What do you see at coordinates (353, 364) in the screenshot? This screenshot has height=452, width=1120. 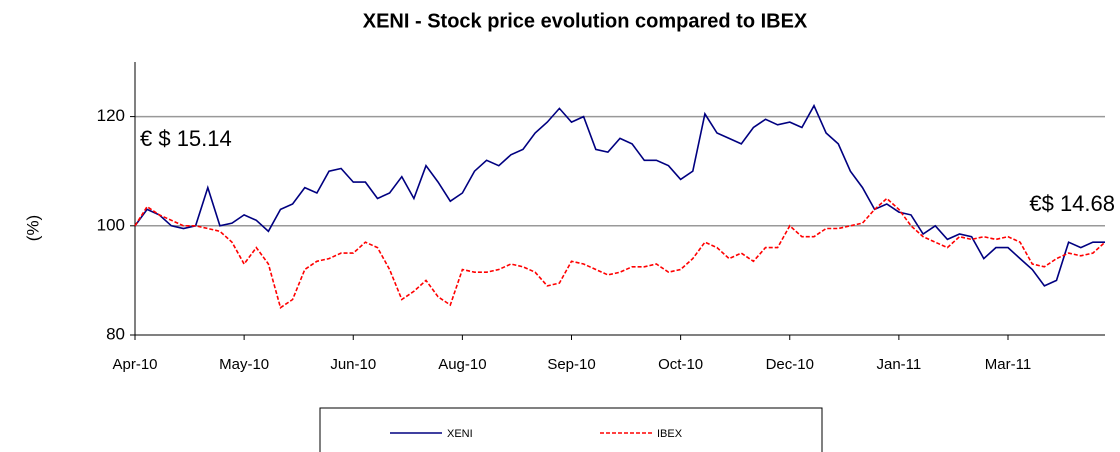 I see `x-tick-label: Jun-10` at bounding box center [353, 364].